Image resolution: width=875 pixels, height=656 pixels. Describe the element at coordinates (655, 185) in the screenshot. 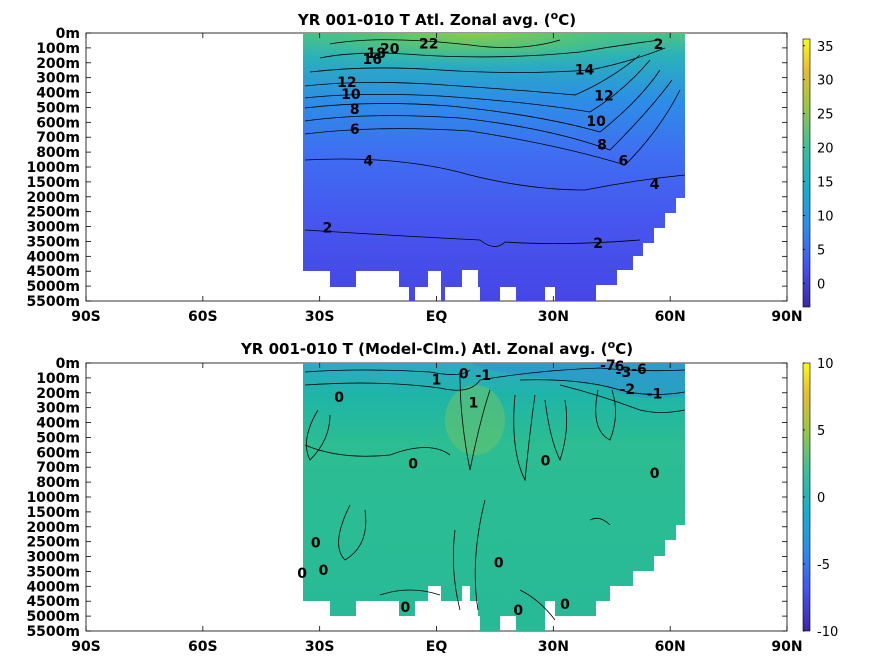

I see `contour-label: 4` at that location.